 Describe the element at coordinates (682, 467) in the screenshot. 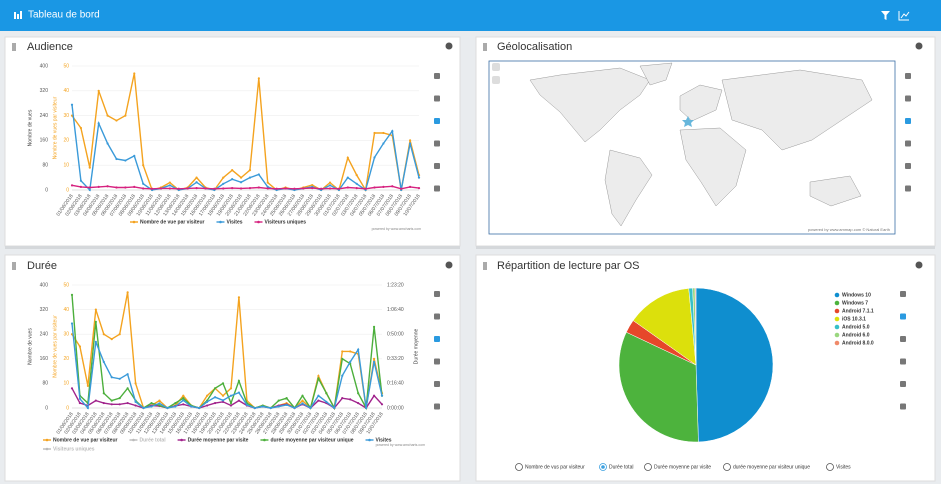

I see `radio-label: Durée moyenne par visite` at that location.